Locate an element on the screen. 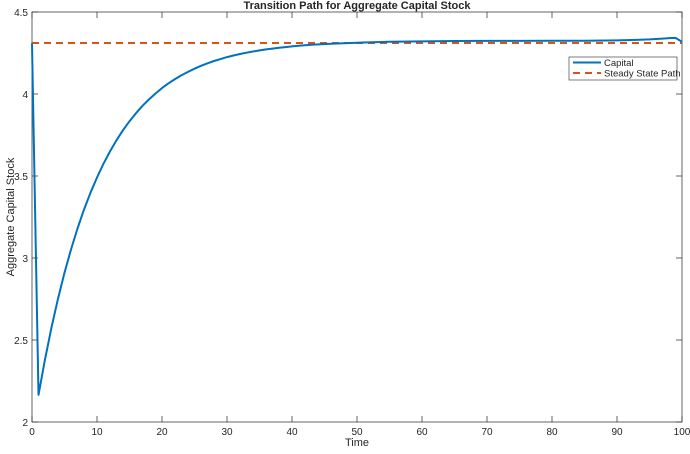 Image resolution: width=690 pixels, height=454 pixels. x-tick-label: 0 is located at coordinates (32, 432).